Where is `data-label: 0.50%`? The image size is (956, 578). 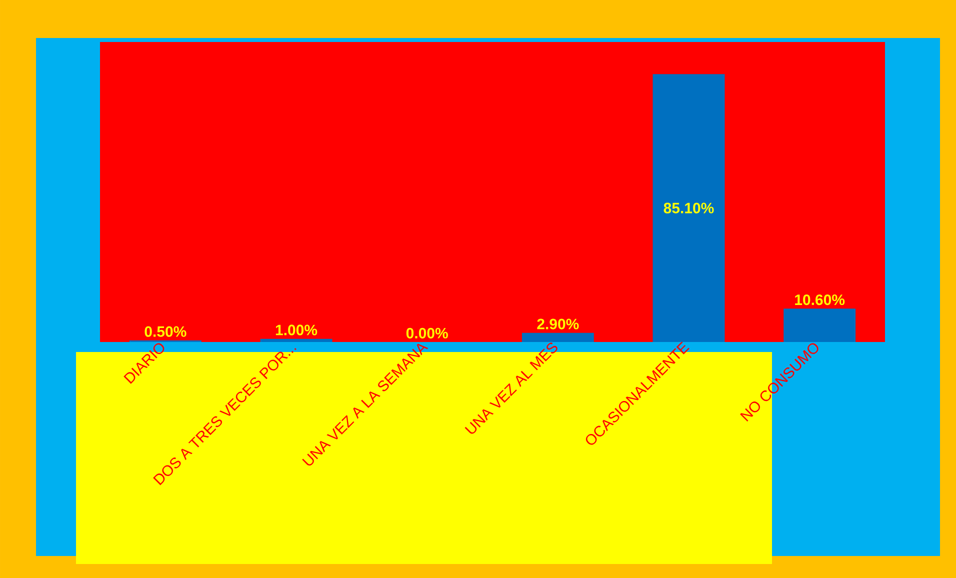 data-label: 0.50% is located at coordinates (165, 331).